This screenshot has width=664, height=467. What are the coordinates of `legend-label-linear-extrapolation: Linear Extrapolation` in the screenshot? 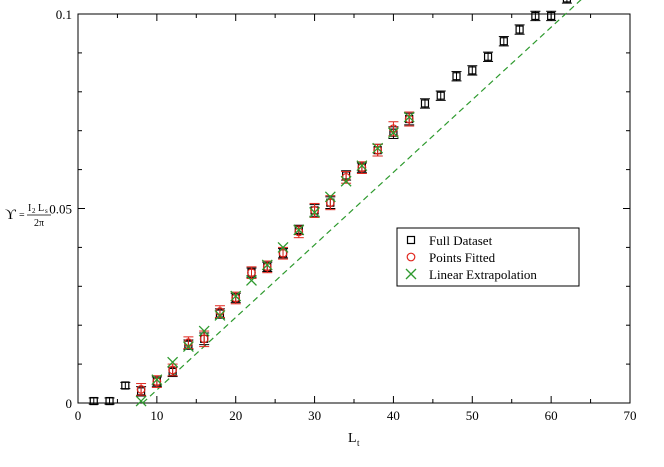 It's located at (483, 274).